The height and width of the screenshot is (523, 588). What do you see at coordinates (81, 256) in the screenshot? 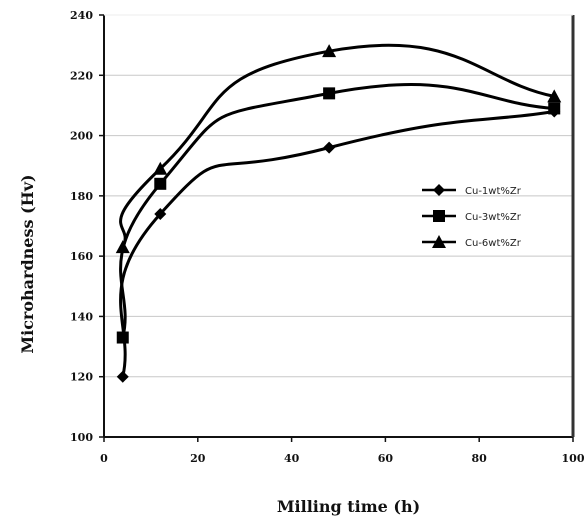
I see `y-tick-label: 160` at bounding box center [81, 256].